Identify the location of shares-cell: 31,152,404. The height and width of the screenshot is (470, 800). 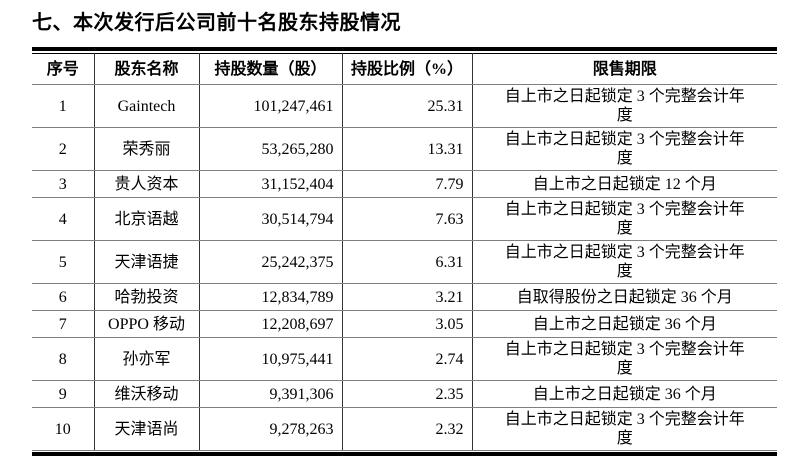
(271, 184).